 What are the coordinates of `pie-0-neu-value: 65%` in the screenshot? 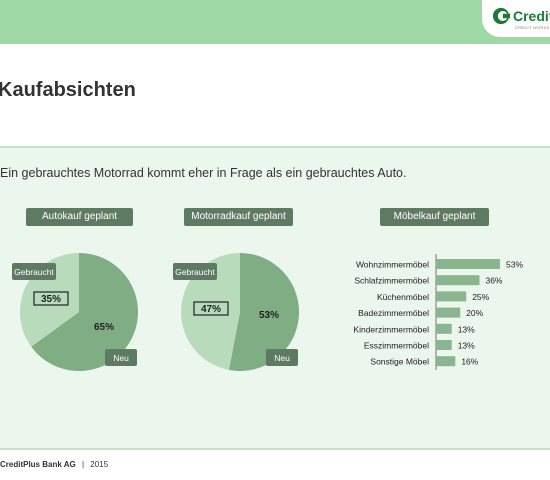 It's located at (104, 327).